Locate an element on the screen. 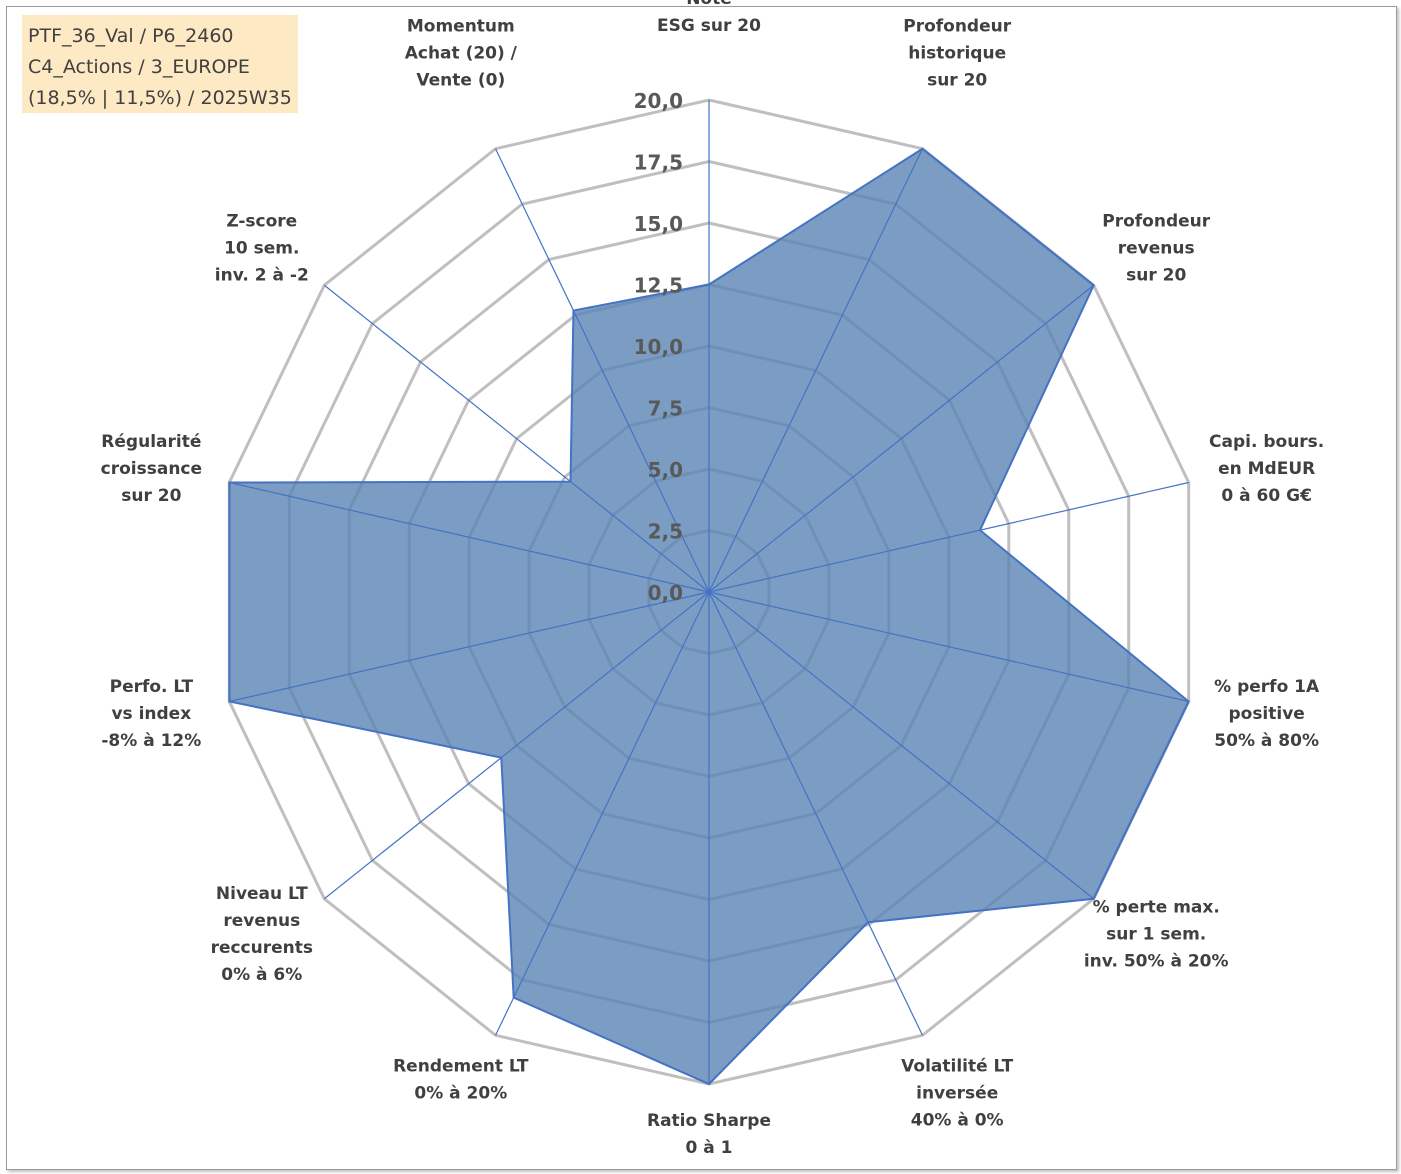 This screenshot has width=1401, height=1174. axis-label-1-line-2: sur 20 is located at coordinates (957, 80).